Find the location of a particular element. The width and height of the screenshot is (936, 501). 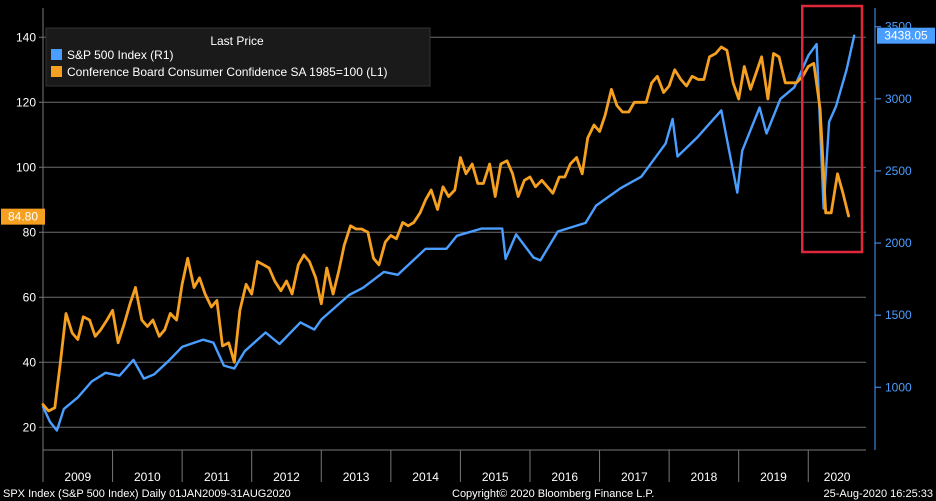

x-tick-label: 2011 is located at coordinates (217, 477).